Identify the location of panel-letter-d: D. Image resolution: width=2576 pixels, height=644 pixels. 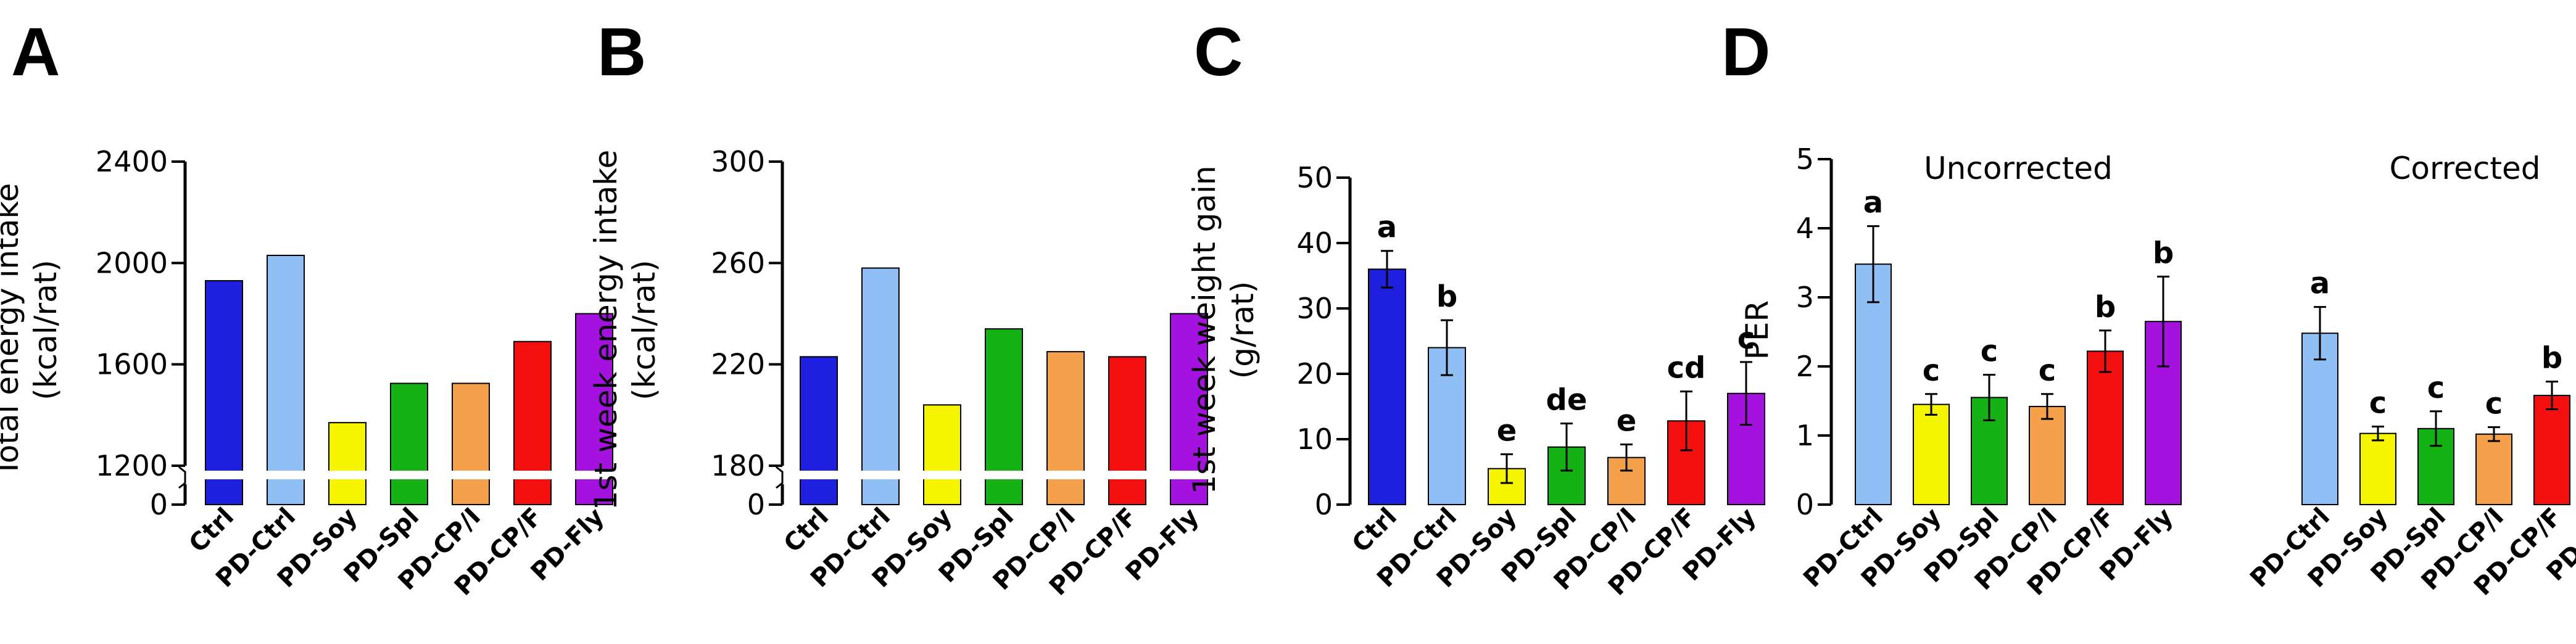
(1745, 52).